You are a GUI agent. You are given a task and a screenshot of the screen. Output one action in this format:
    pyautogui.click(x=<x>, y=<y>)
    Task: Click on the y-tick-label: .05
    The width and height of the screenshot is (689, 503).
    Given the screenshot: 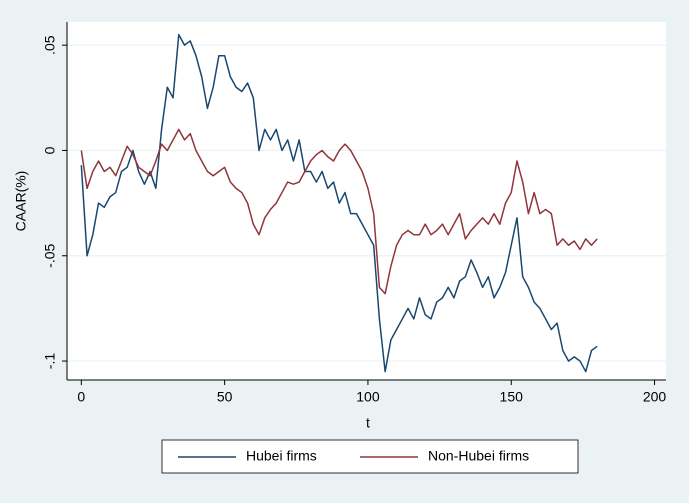 What is the action you would take?
    pyautogui.click(x=50, y=45)
    